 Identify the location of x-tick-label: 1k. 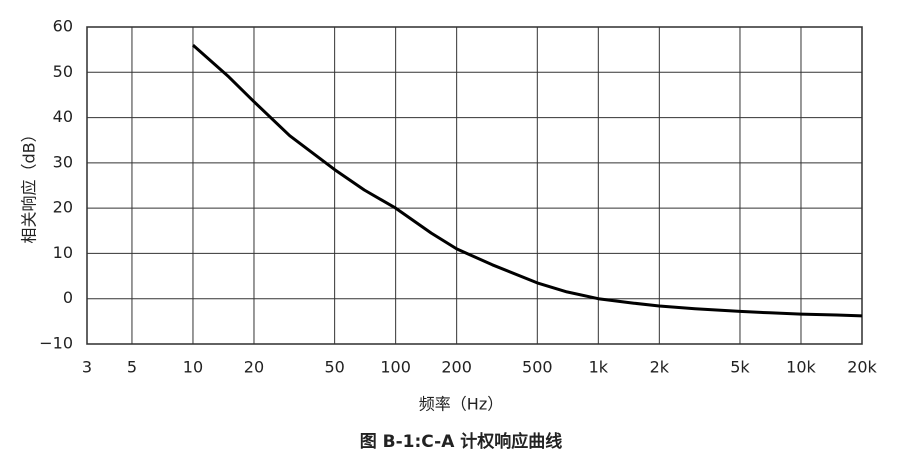
(599, 367).